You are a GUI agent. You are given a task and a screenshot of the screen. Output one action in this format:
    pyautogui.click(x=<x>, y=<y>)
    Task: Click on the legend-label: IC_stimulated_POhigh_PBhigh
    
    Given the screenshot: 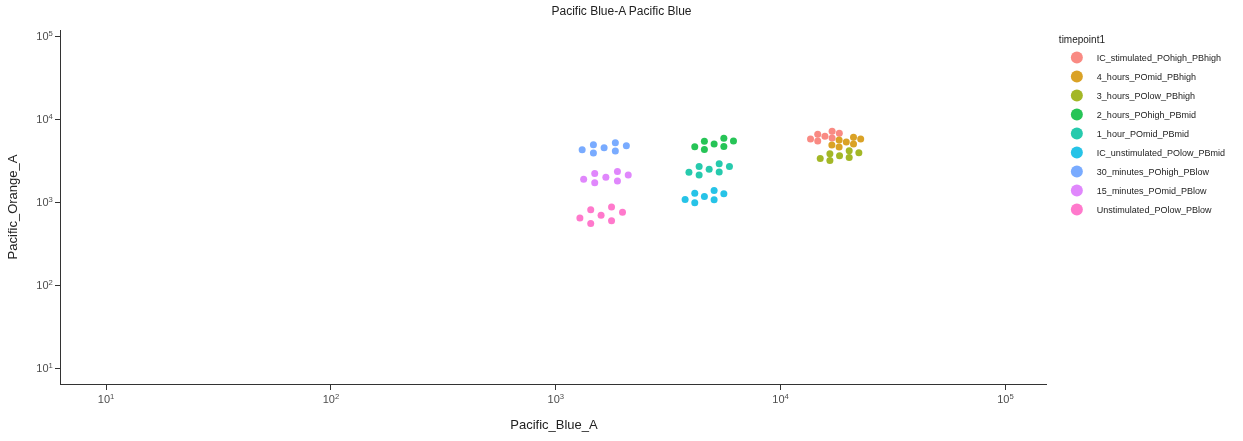 What is the action you would take?
    pyautogui.click(x=1158, y=58)
    